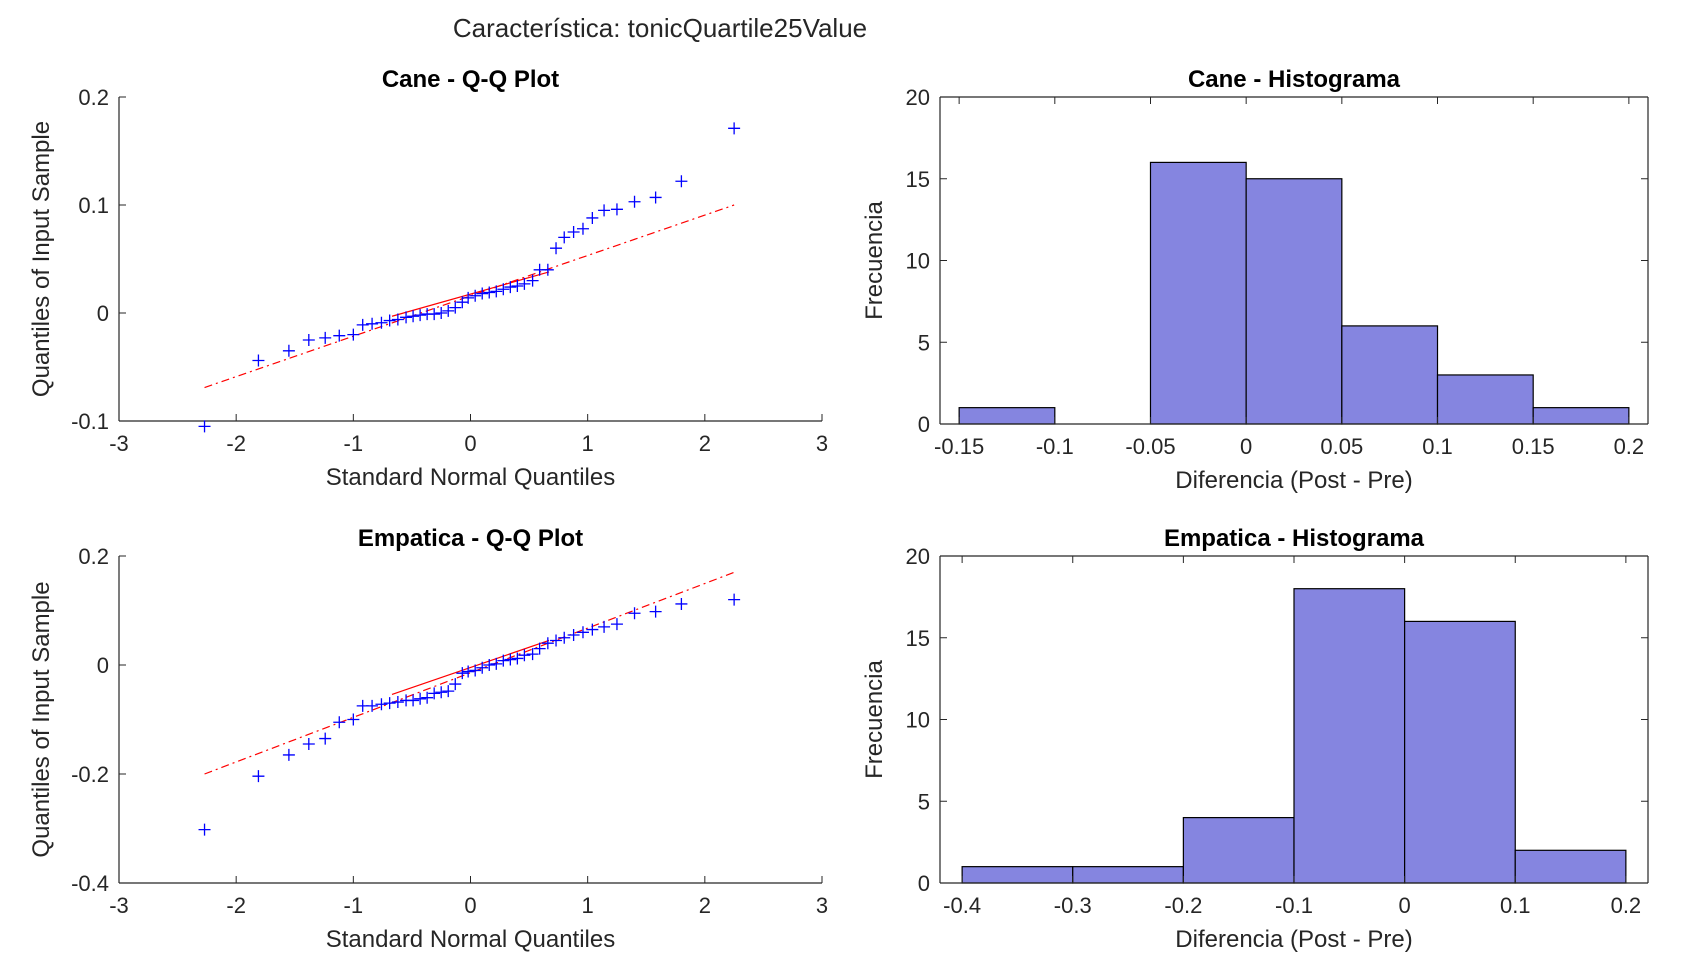 Image resolution: width=1707 pixels, height=960 pixels. What do you see at coordinates (1294, 538) in the screenshot?
I see `empatica-hist-title: Empatica - Histograma` at bounding box center [1294, 538].